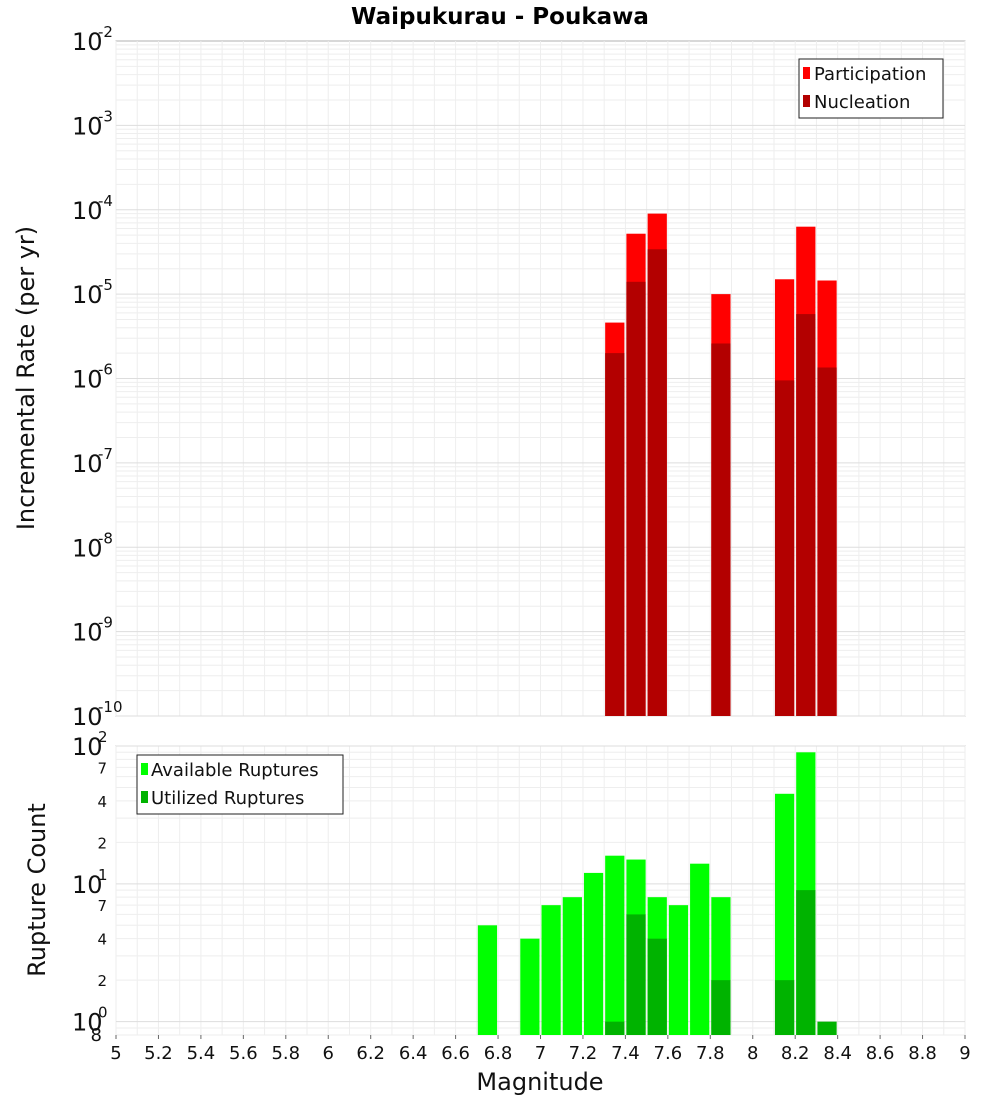  I want to click on x-tick-label: 6.2, so click(370, 1053).